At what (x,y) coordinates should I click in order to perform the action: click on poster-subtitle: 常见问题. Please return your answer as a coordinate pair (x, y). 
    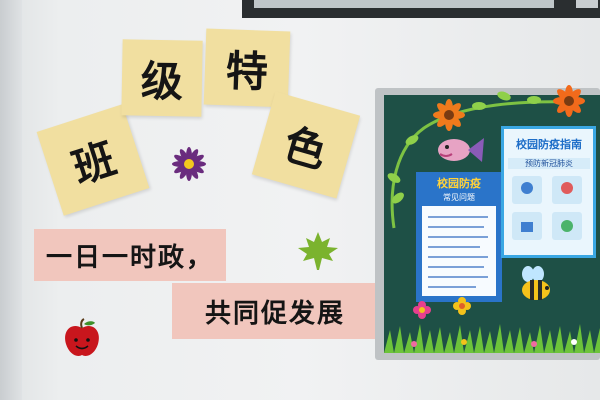
    Looking at the image, I should click on (459, 197).